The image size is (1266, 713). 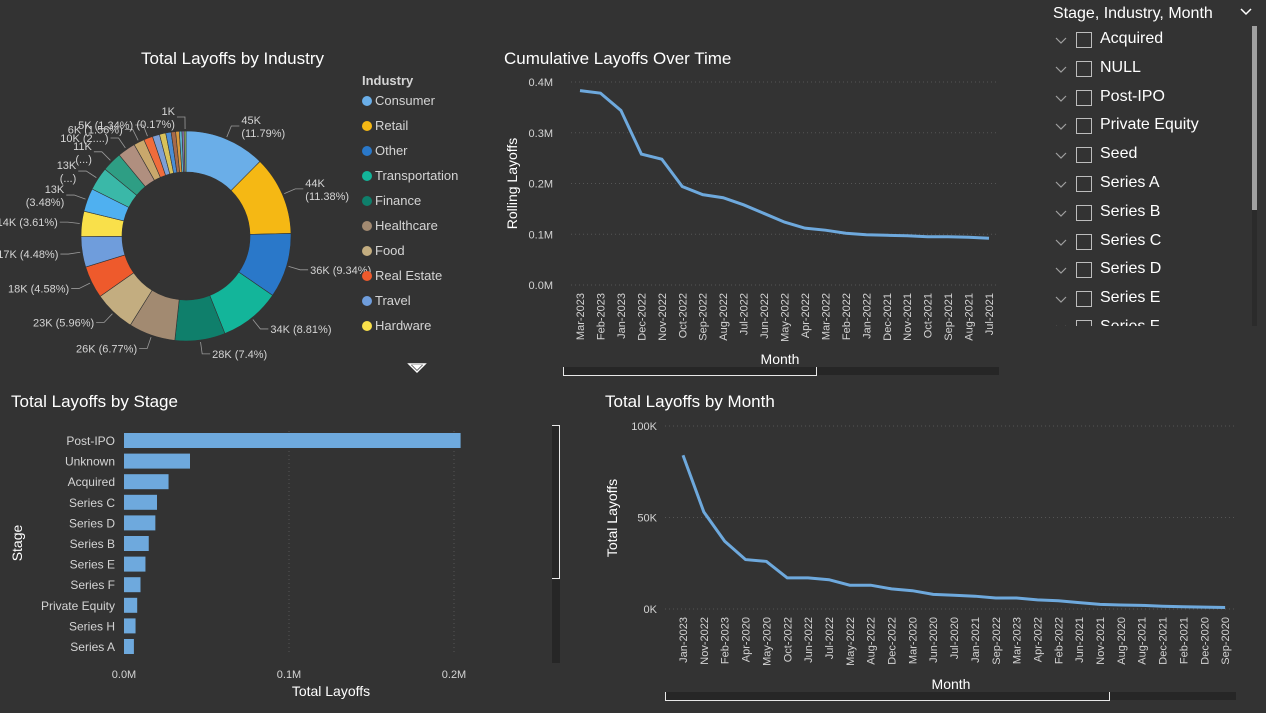 I want to click on legend-label: Transportation, so click(x=417, y=175).